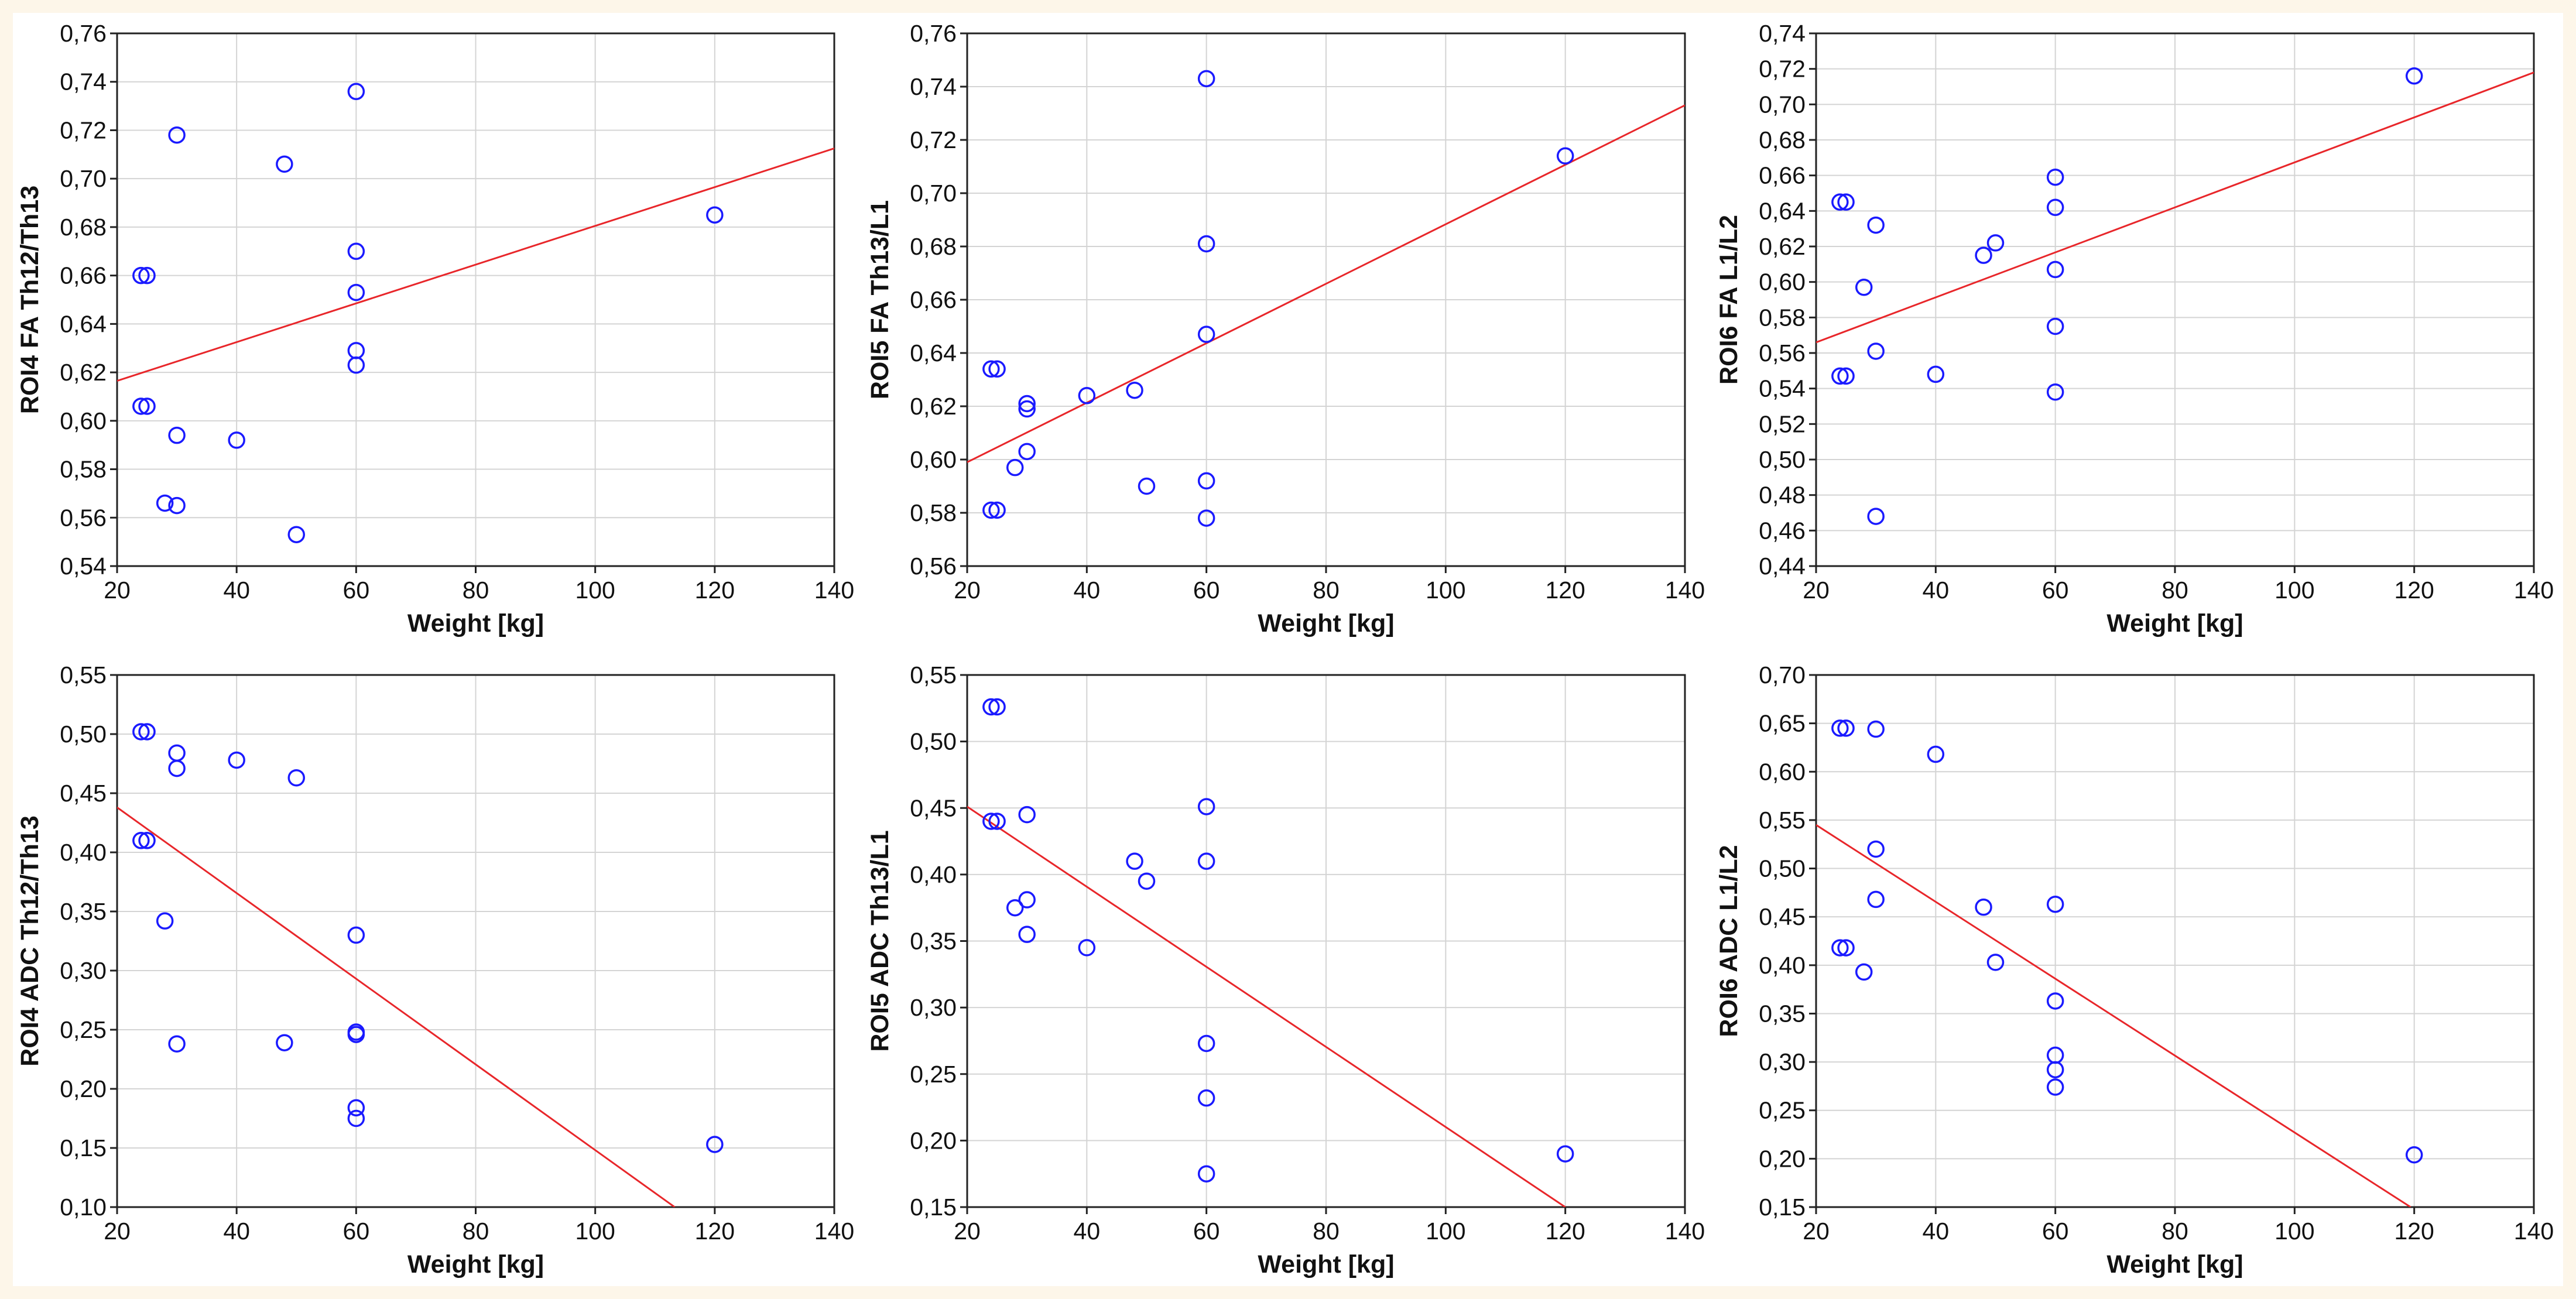 Image resolution: width=2576 pixels, height=1299 pixels. What do you see at coordinates (117, 1231) in the screenshot?
I see `x-tick-label: 20` at bounding box center [117, 1231].